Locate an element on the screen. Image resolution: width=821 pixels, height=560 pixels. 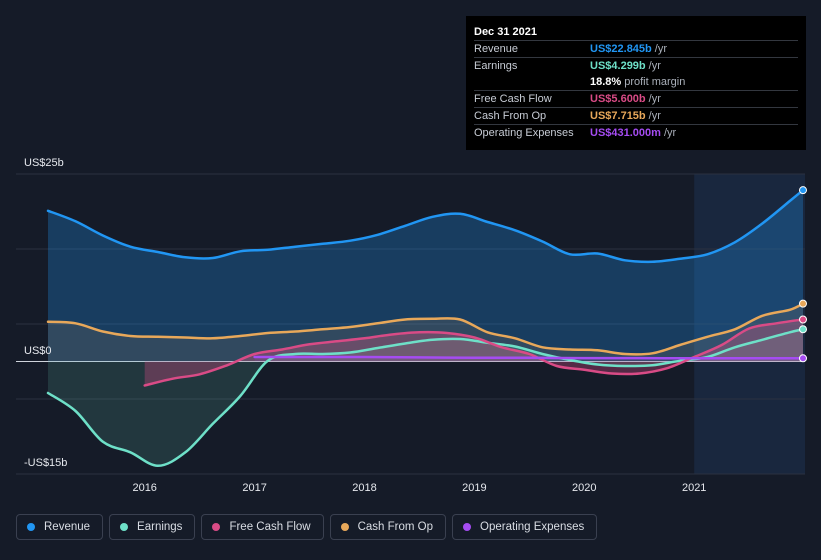
x-tick-label: 2021 is located at coordinates (694, 488).